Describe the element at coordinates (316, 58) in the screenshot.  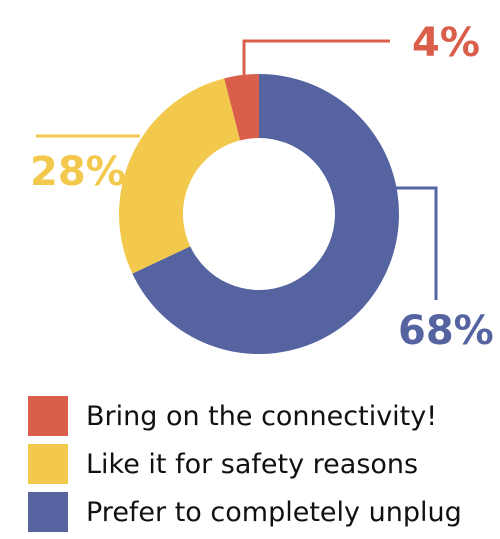
I see `leader-line-4-percent` at that location.